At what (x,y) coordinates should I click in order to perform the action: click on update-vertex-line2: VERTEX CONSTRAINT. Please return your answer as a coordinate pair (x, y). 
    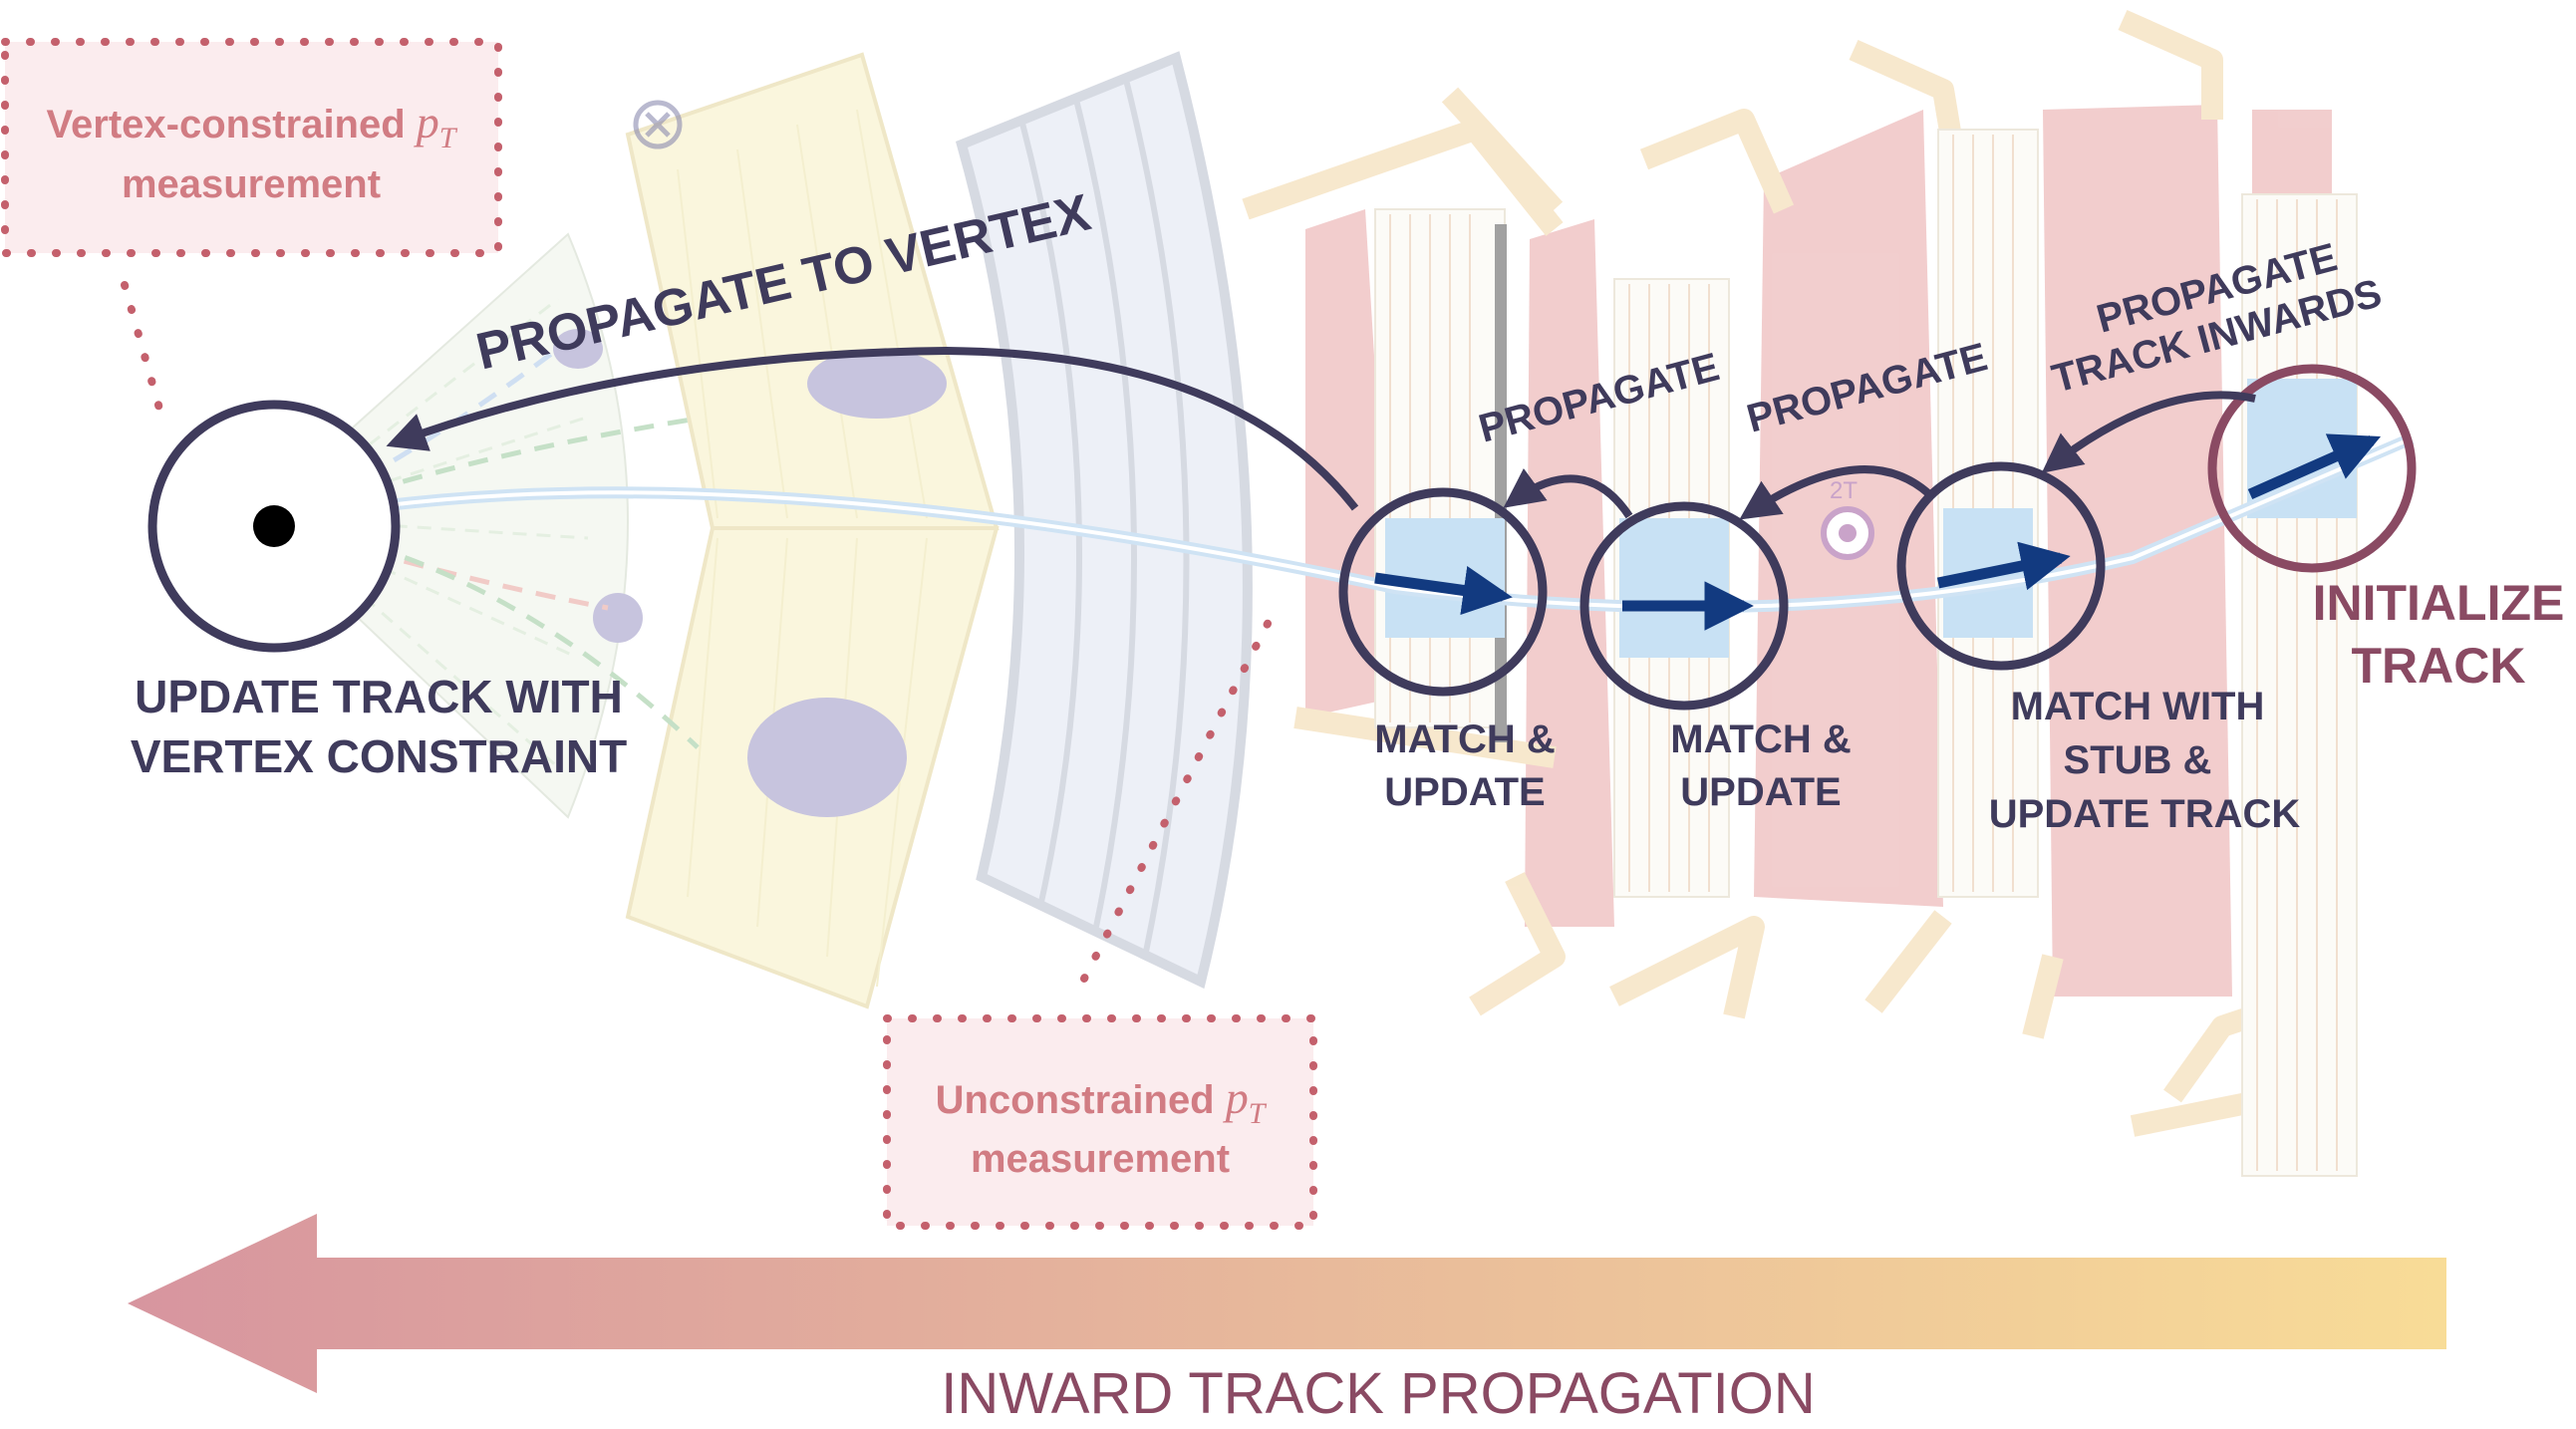
    Looking at the image, I should click on (379, 756).